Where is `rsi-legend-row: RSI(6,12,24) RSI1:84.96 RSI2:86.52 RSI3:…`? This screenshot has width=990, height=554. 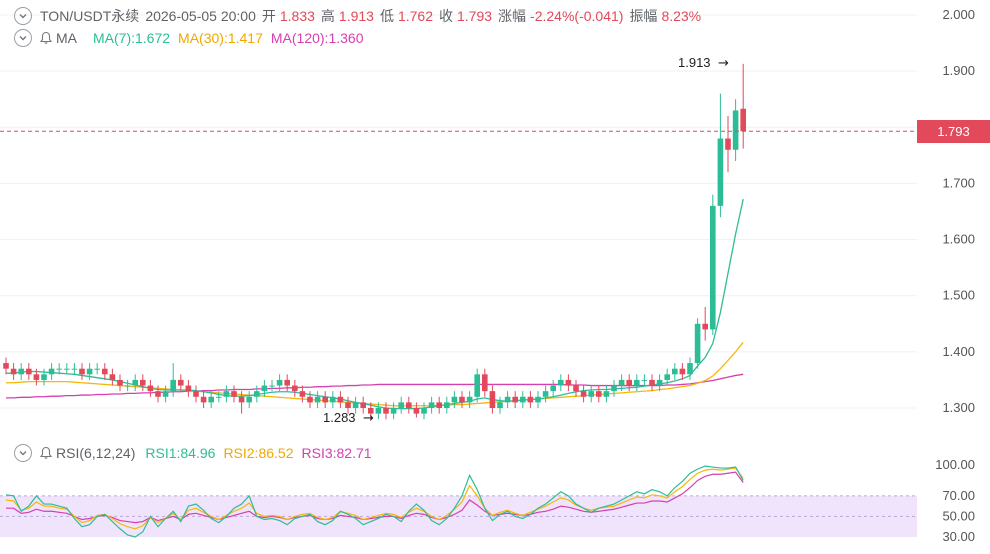 rsi-legend-row: RSI(6,12,24) RSI1:84.96 RSI2:86.52 RSI3:… is located at coordinates (193, 453).